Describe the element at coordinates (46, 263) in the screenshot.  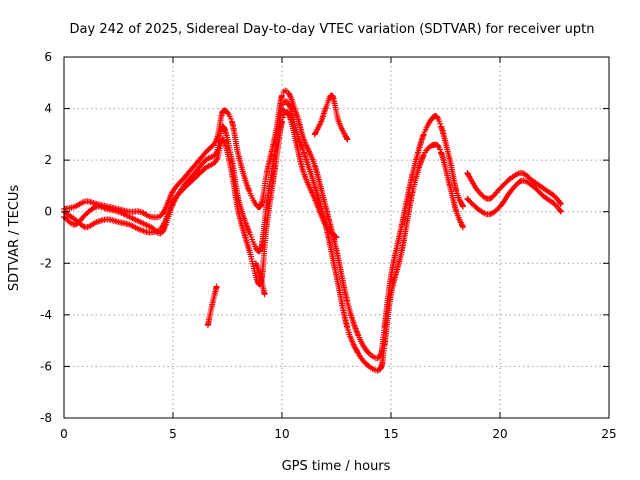
I see `y-tick-label: -2` at that location.